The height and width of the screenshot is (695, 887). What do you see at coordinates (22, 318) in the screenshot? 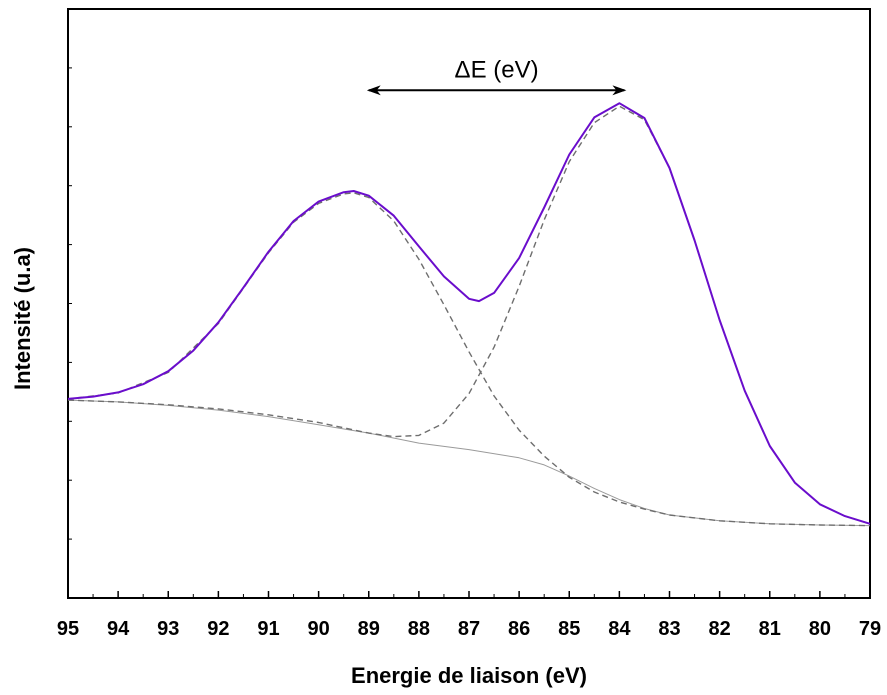
I see `y-axis-title: Intensité (u.a)` at bounding box center [22, 318].